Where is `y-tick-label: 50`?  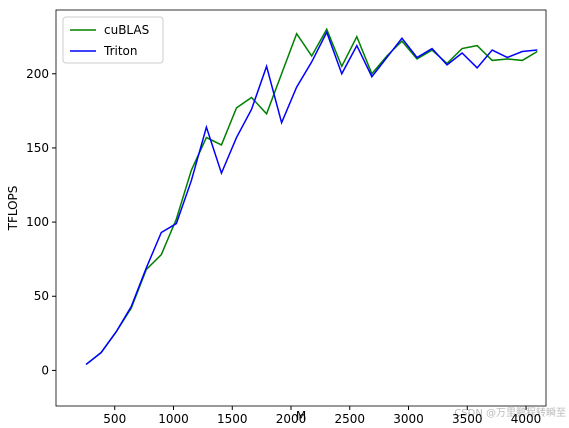 y-tick-label: 50 is located at coordinates (41, 296).